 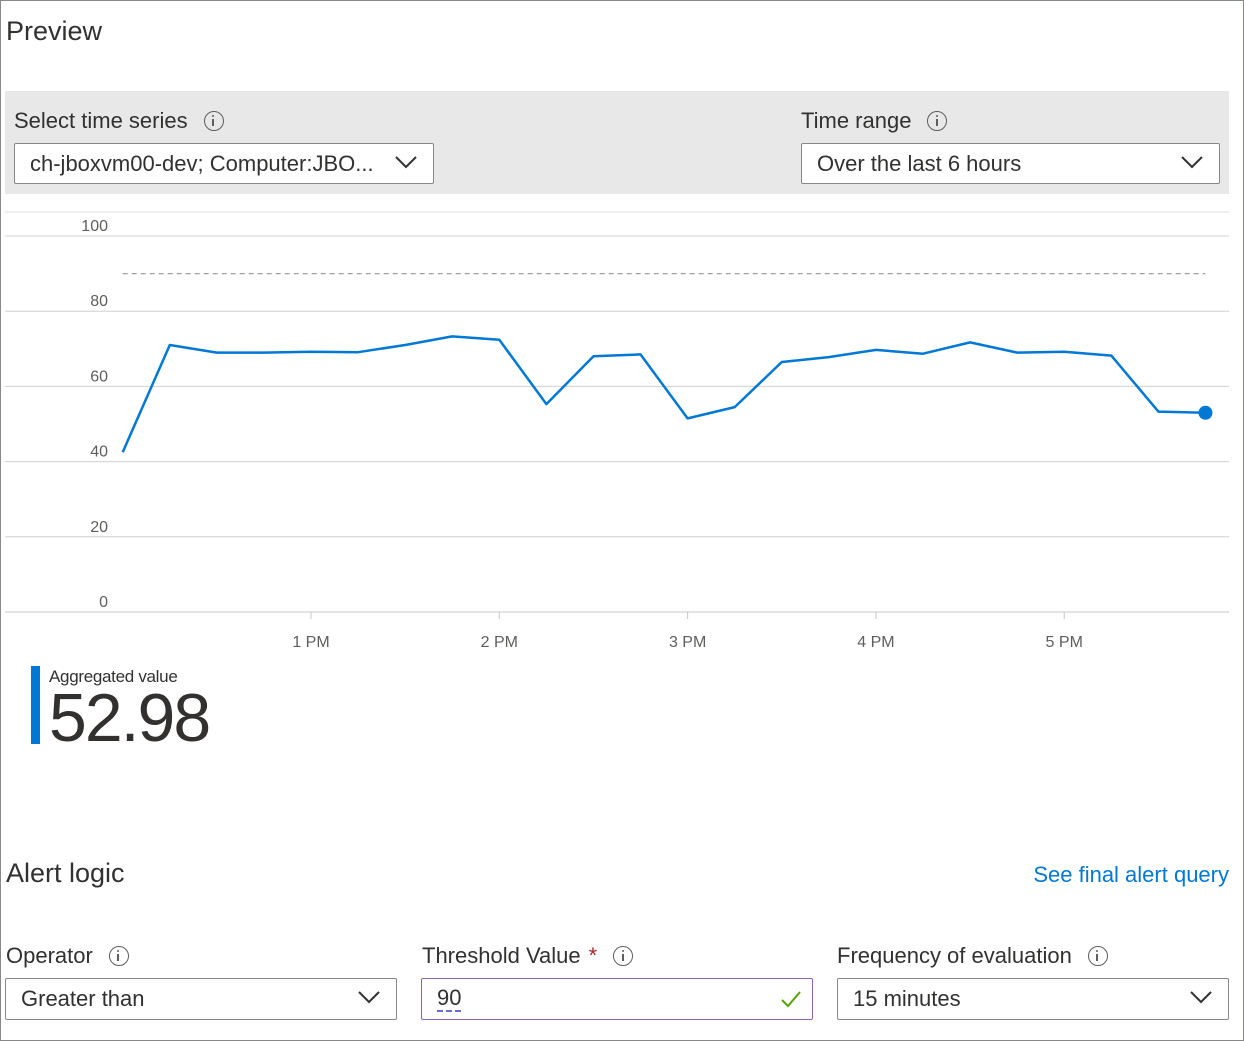 I want to click on y-tick-label: 40, so click(x=99, y=452).